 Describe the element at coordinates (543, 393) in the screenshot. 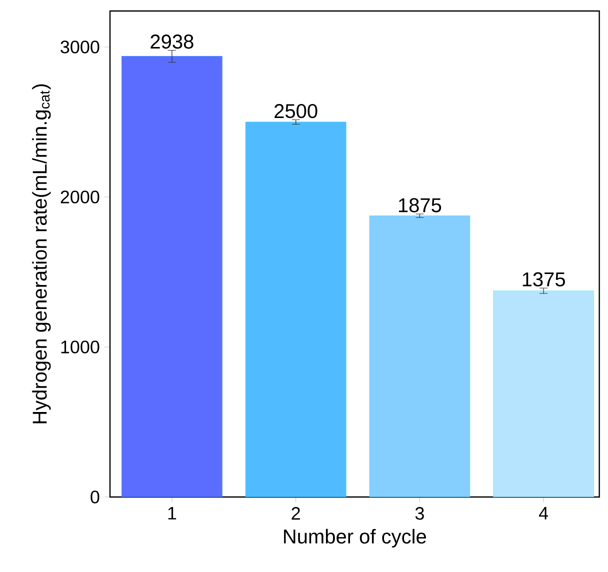

I see `bar` at that location.